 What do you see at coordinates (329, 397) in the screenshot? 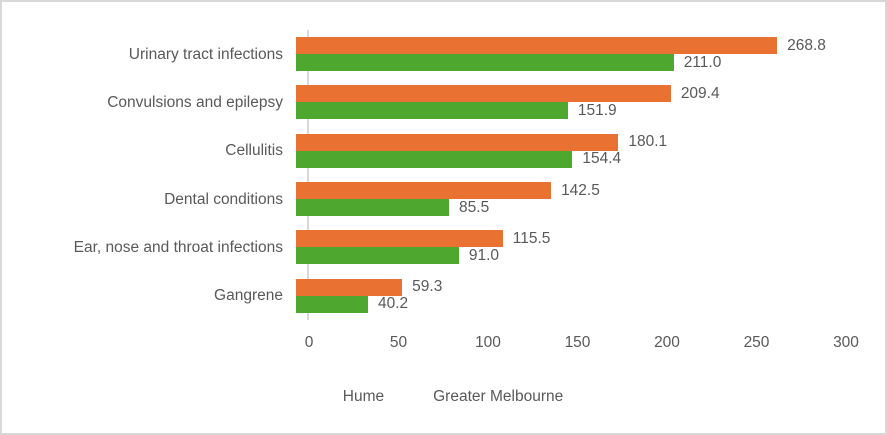
I see `hume-swatch-icon` at bounding box center [329, 397].